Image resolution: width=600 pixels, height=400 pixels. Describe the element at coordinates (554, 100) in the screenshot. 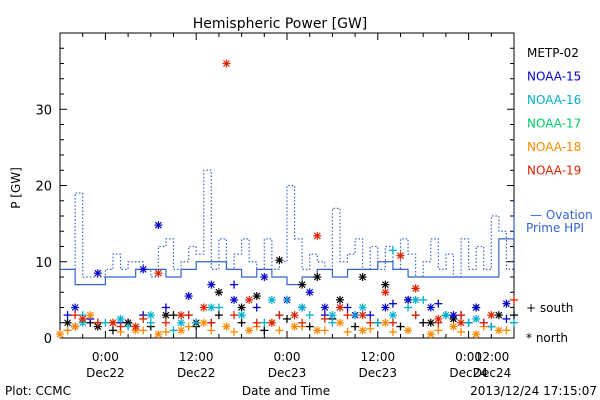

I see `legend-item: NOAA-16` at that location.